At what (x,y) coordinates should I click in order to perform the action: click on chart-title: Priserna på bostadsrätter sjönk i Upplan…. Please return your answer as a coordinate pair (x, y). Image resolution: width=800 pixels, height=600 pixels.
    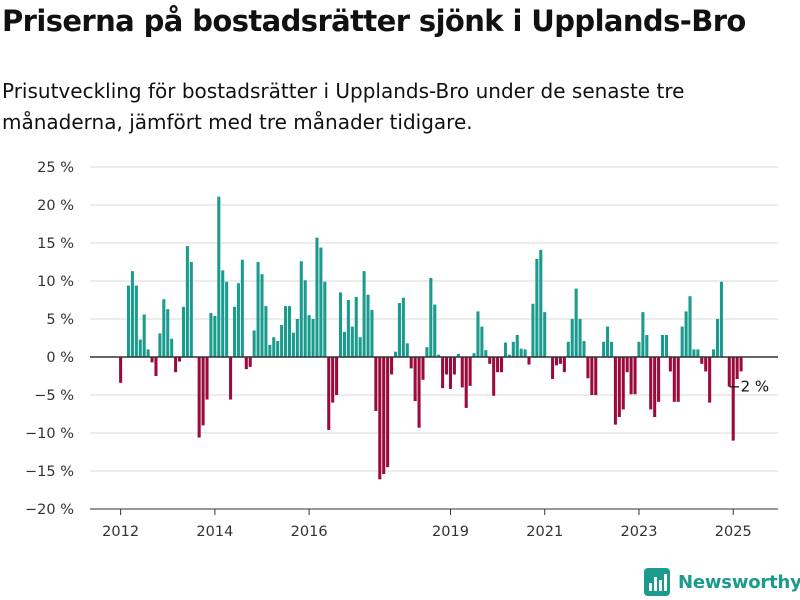
    Looking at the image, I should click on (374, 21).